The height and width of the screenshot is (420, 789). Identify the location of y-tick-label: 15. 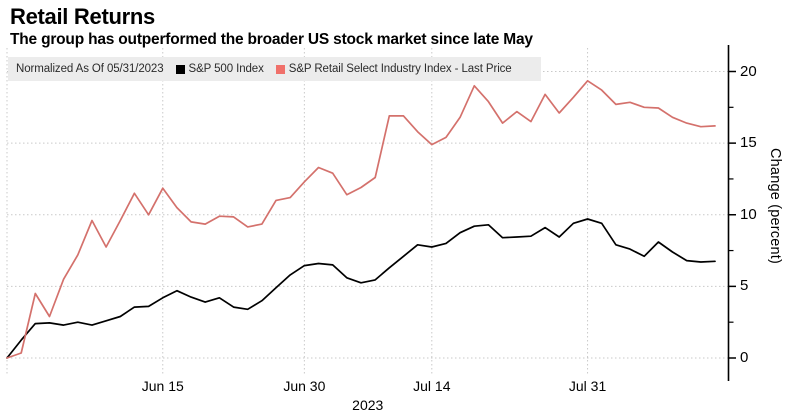
(748, 143).